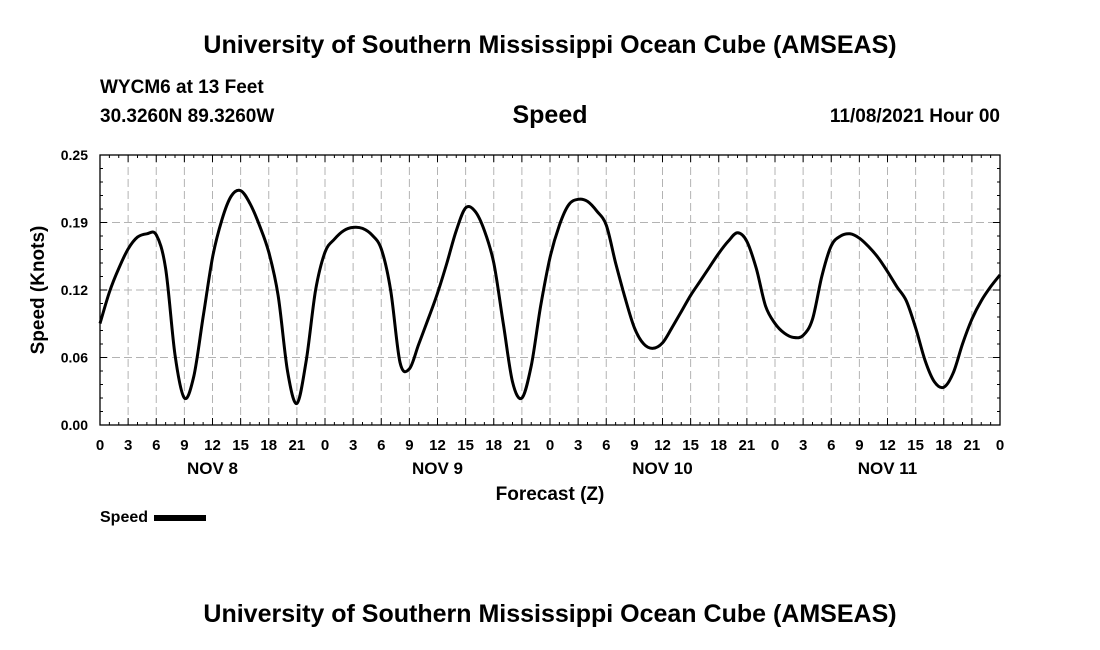 This screenshot has height=650, width=1100. I want to click on y-tick-label: 0.19, so click(74, 223).